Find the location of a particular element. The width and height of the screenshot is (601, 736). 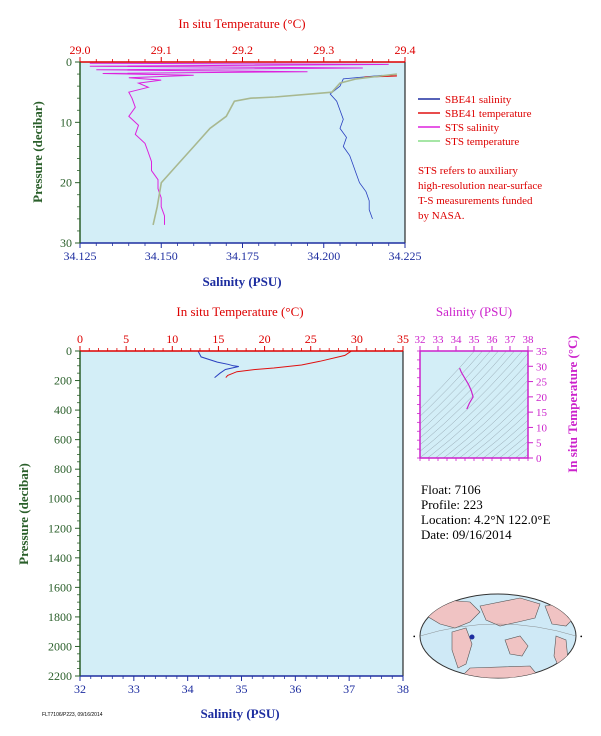

bottom-series-sbe41-temperature is located at coordinates (288, 364).